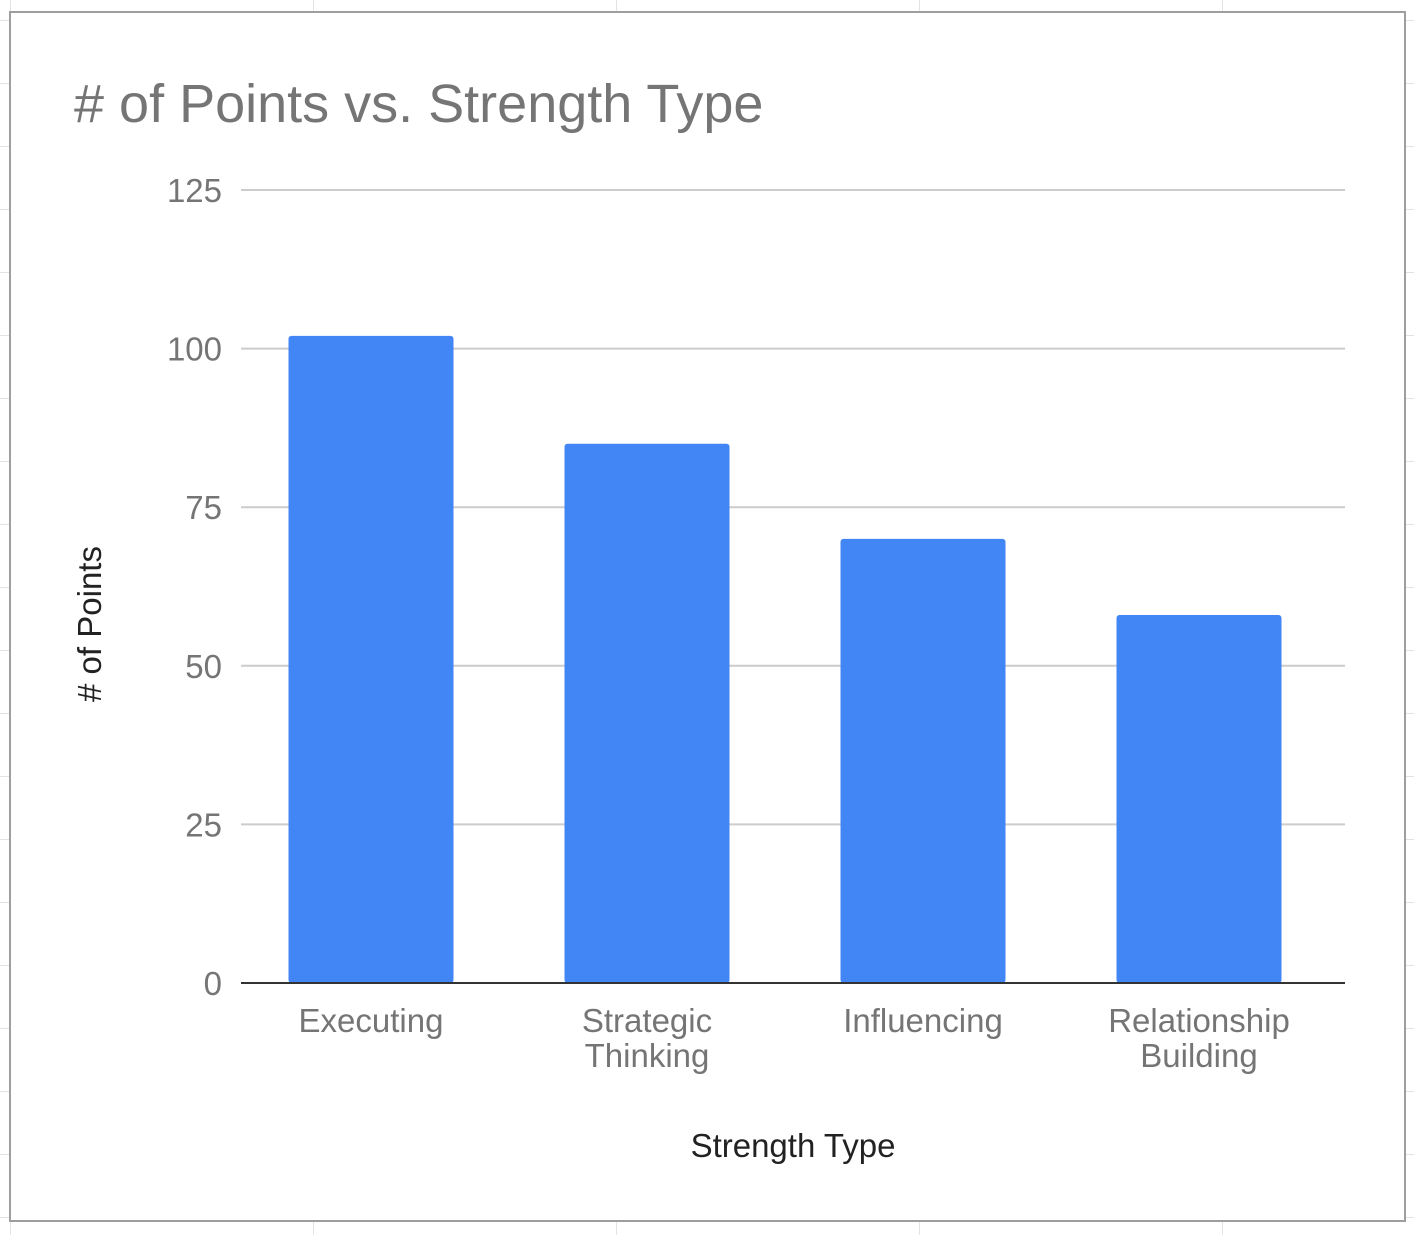  Describe the element at coordinates (793, 1145) in the screenshot. I see `x-axis-title: Strength Type` at that location.